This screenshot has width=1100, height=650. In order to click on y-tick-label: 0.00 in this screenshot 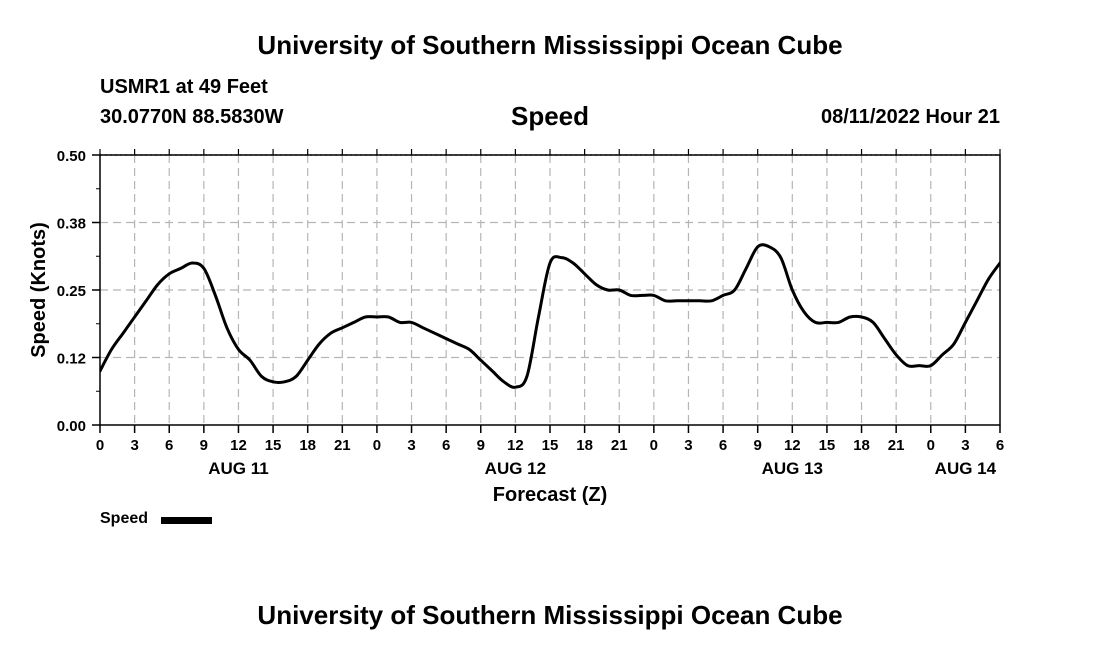, I will do `click(71, 426)`.